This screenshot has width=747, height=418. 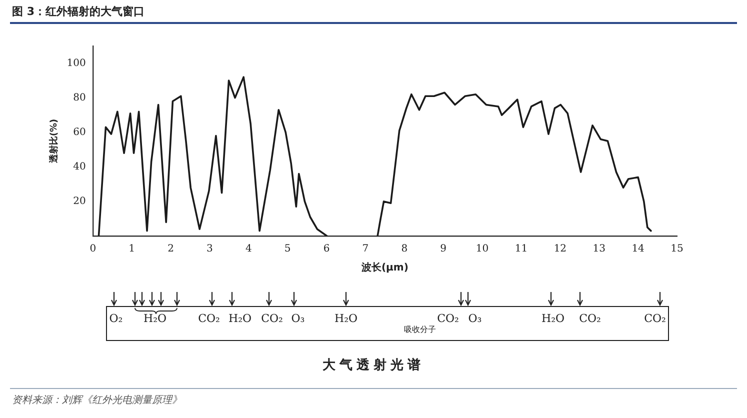 What do you see at coordinates (374, 365) in the screenshot?
I see `text: 大气透射光谱` at bounding box center [374, 365].